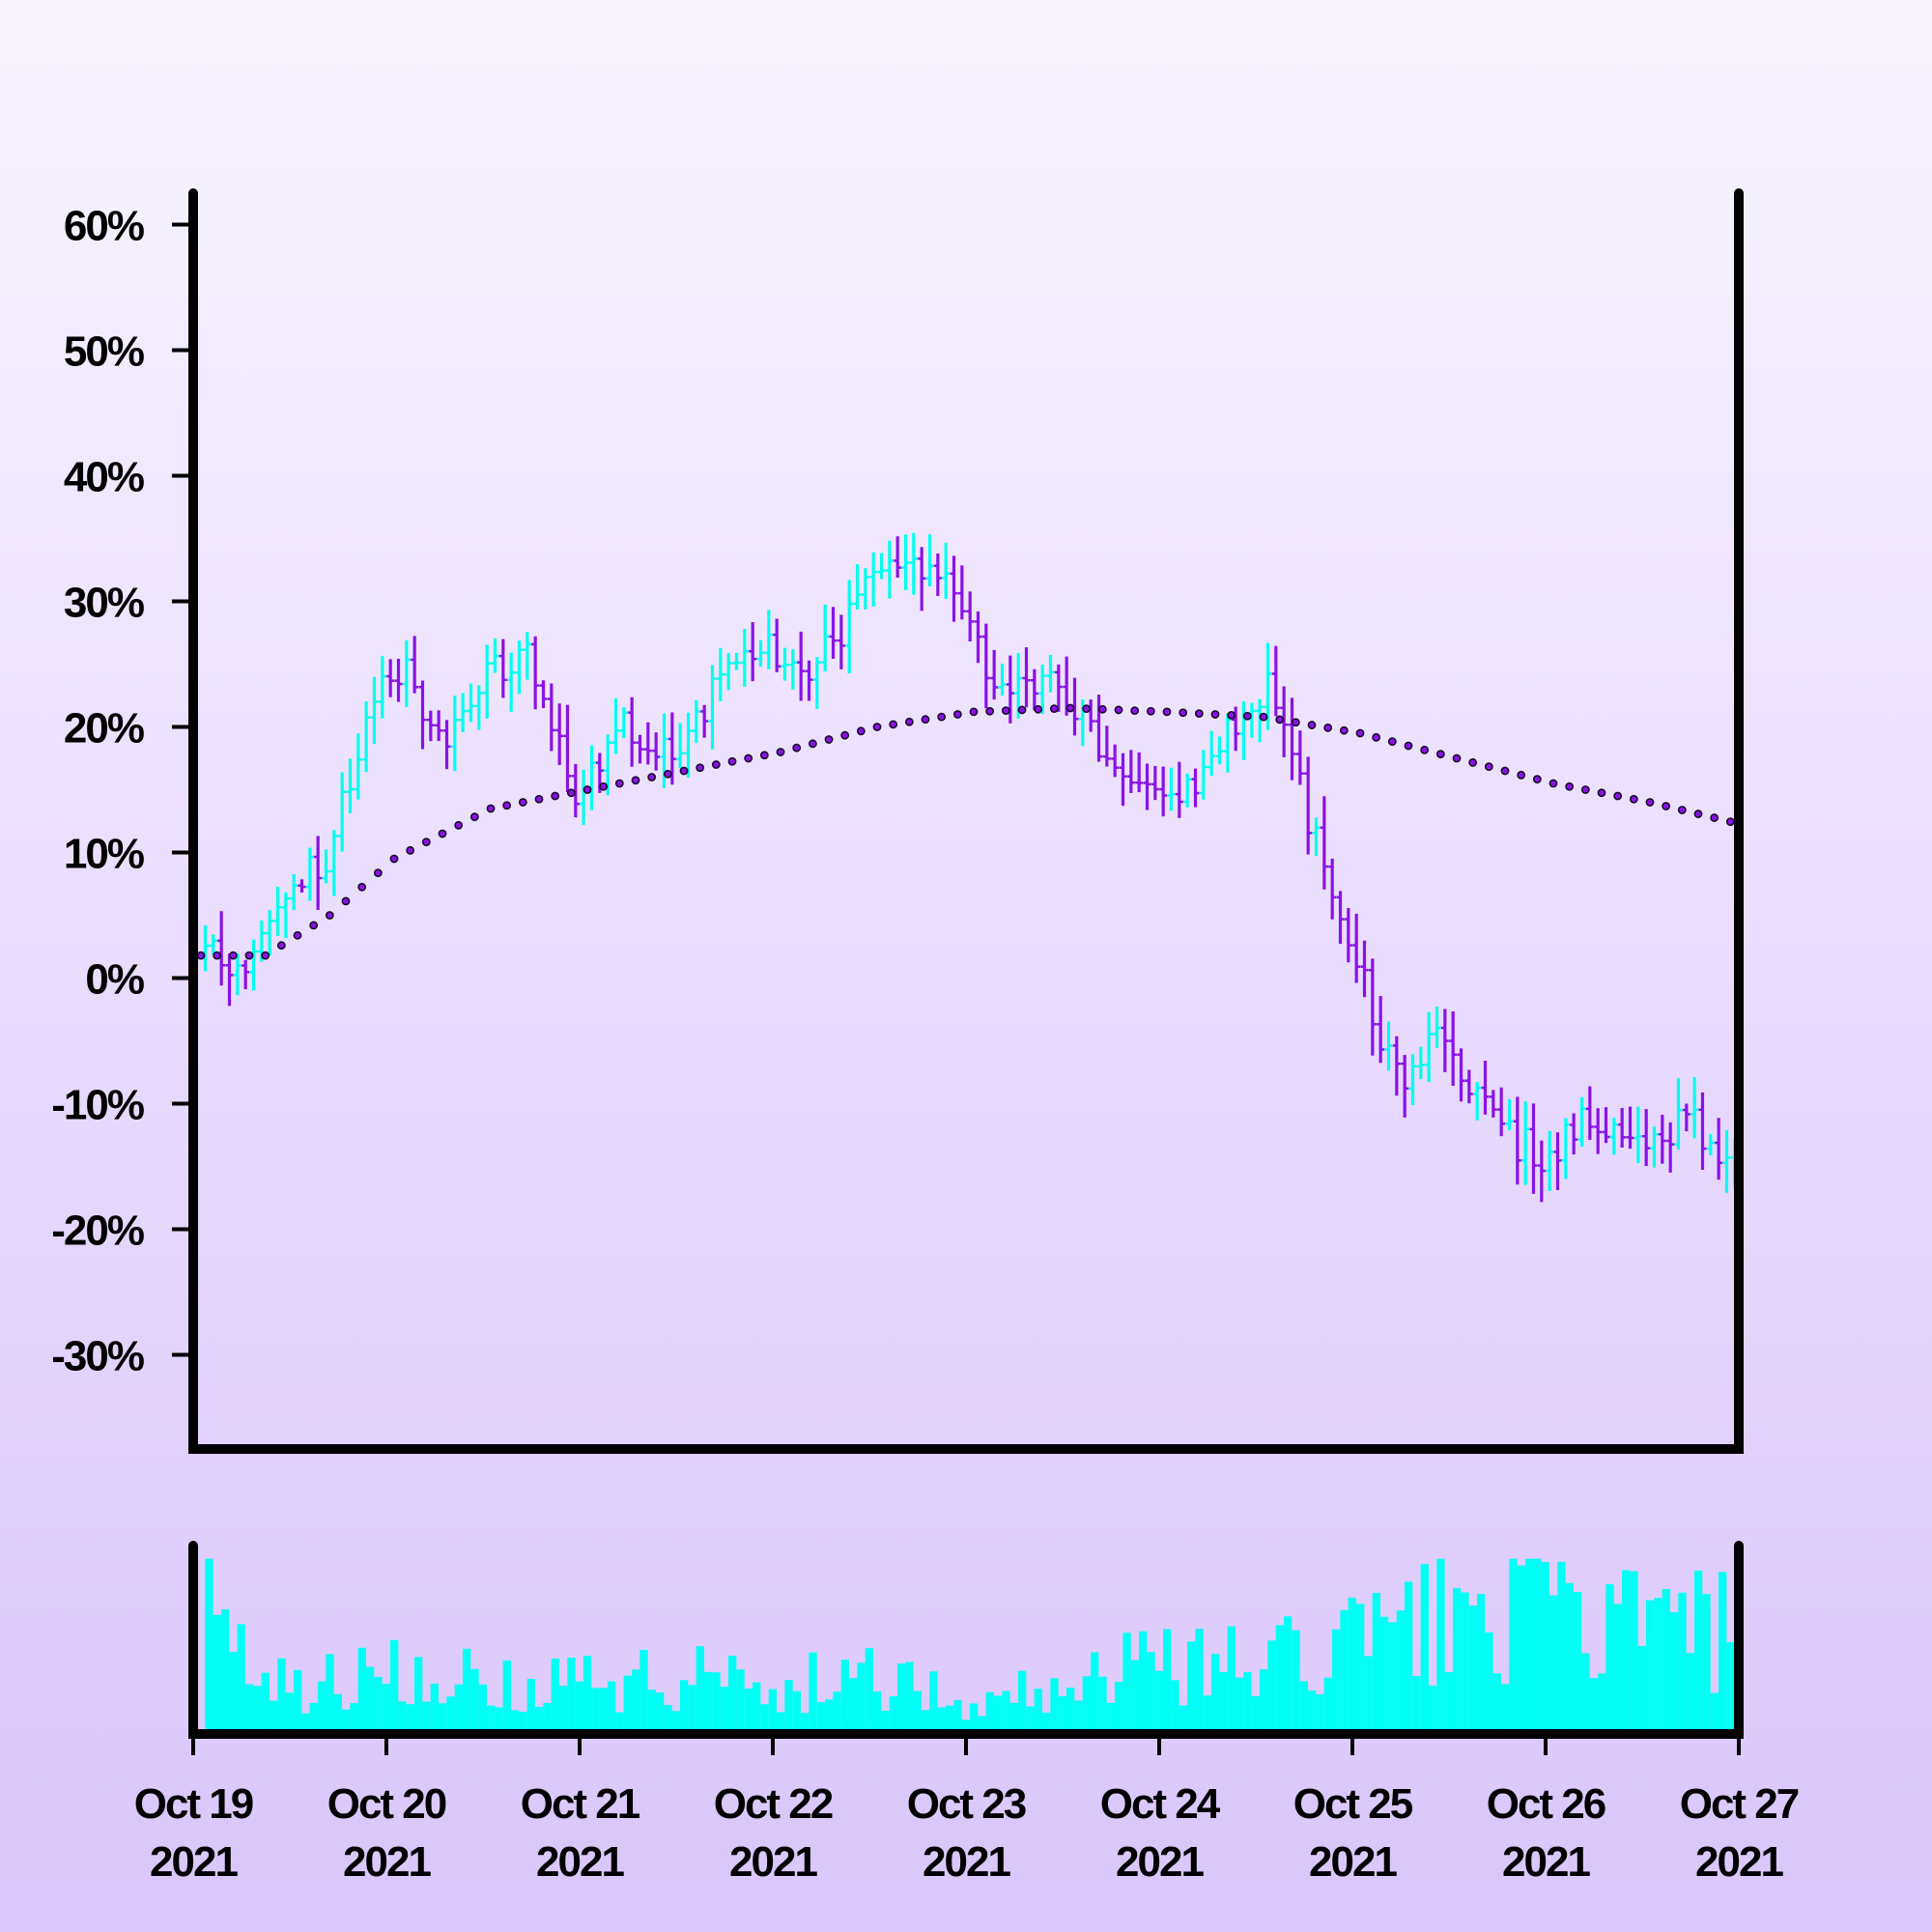 The image size is (1932, 1932). Describe the element at coordinates (974, 1646) in the screenshot. I see `volume-bars` at that location.